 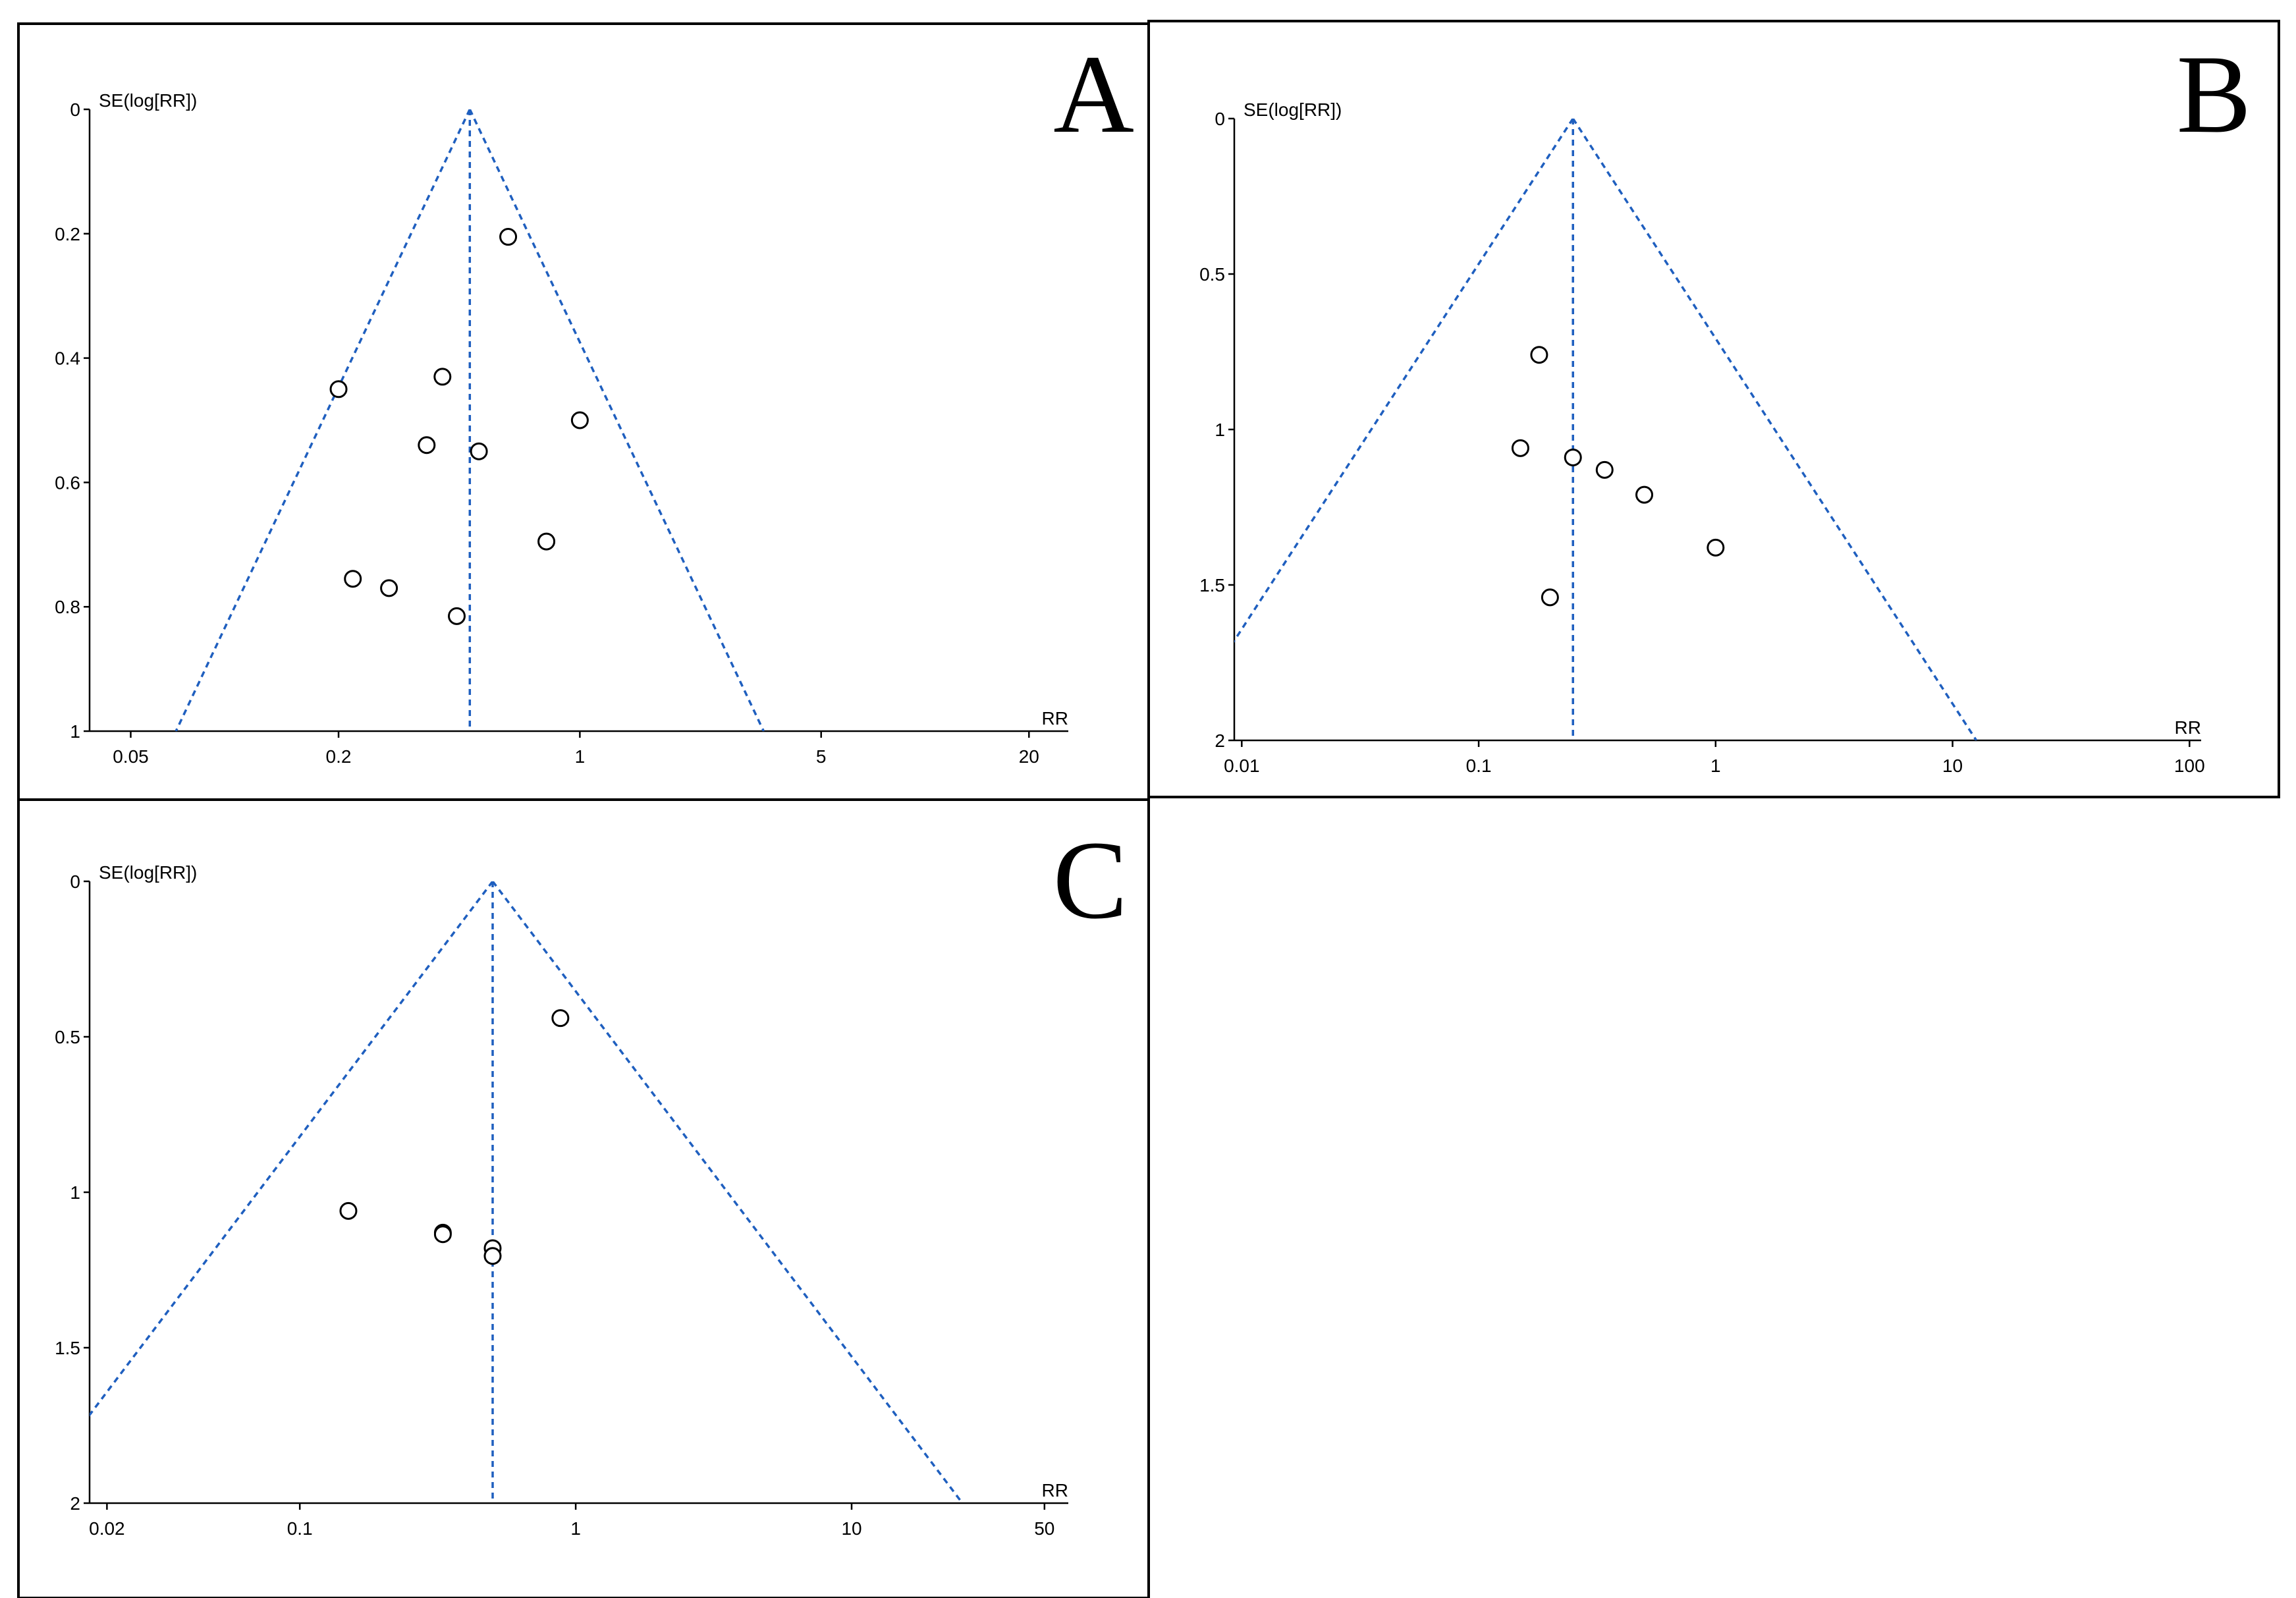 I want to click on panel-c-funnel-left, so click(x=292, y=1149).